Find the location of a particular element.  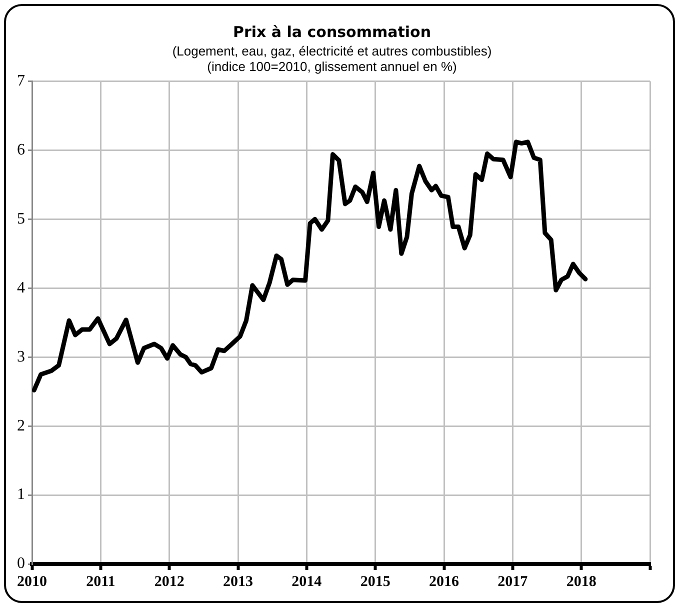

x-tick-label: 2014 is located at coordinates (307, 582).